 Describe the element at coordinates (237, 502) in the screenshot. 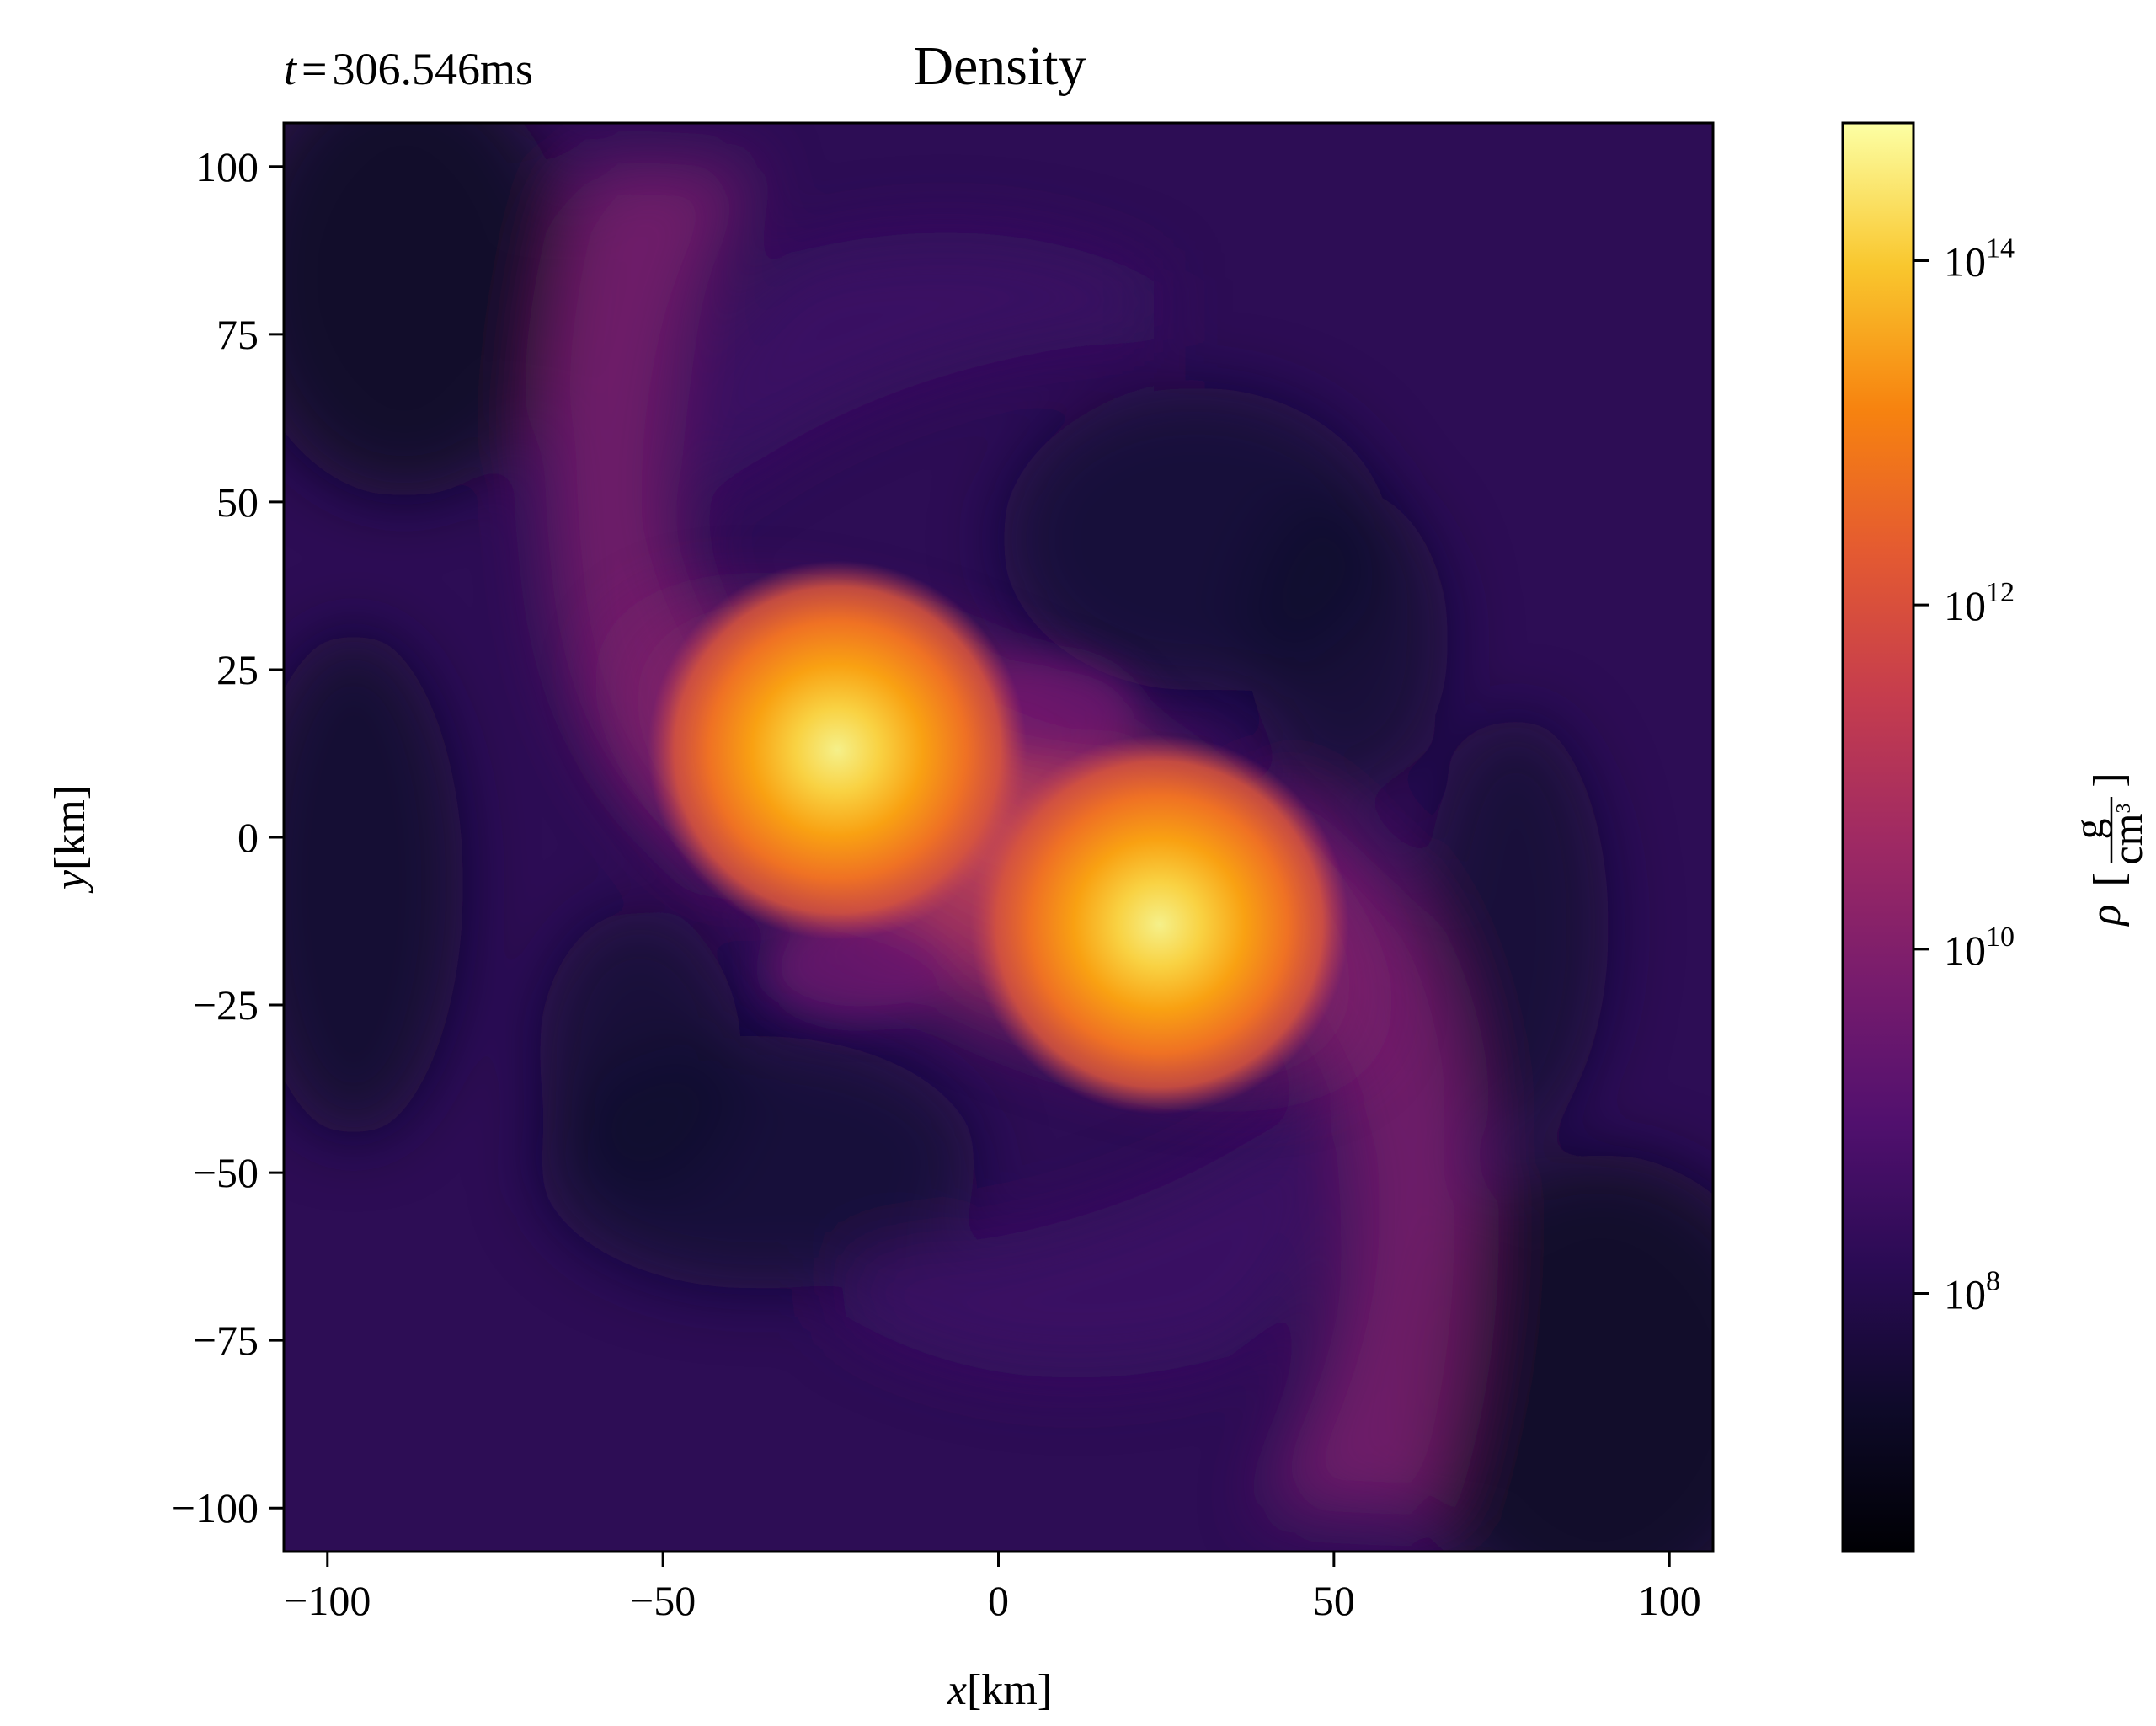

I see `y-tick-label: 50` at that location.